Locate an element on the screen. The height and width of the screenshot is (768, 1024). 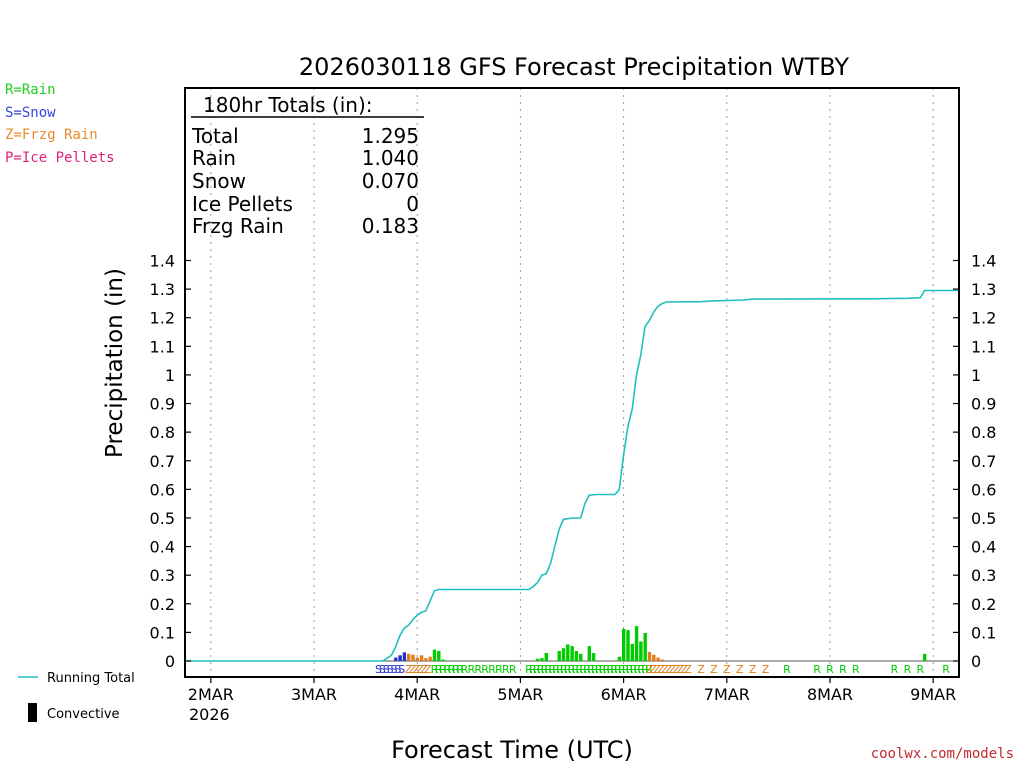
y-axis-label: Precipitation (in) is located at coordinates (115, 363).